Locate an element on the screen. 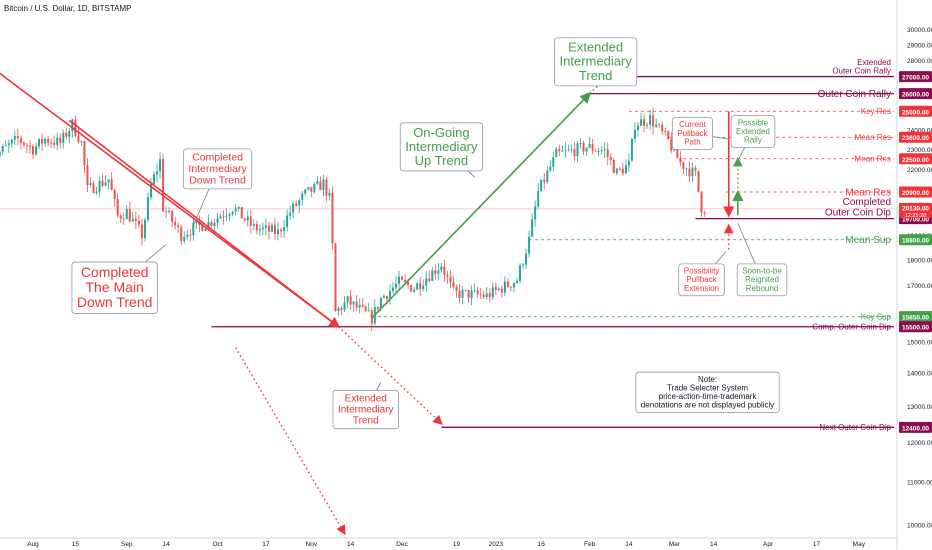  level-label: Completed is located at coordinates (867, 202).